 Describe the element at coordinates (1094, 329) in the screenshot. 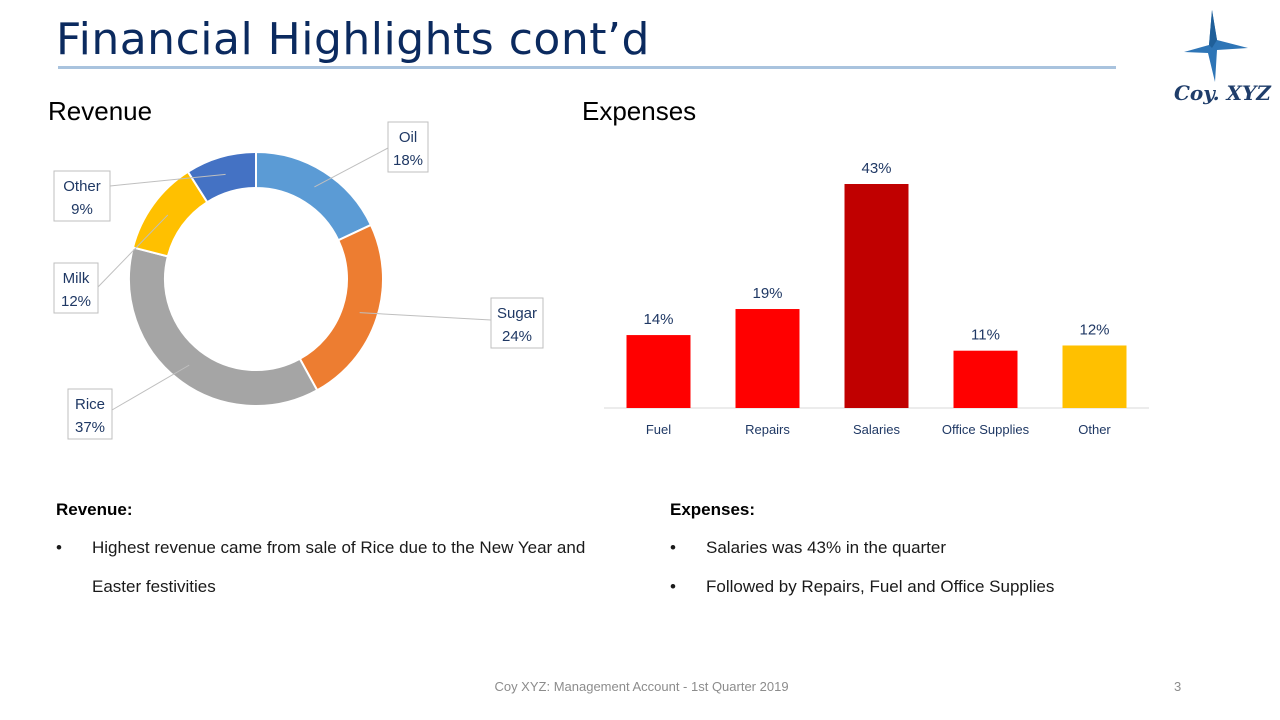

I see `bar-value-label: 12%` at that location.